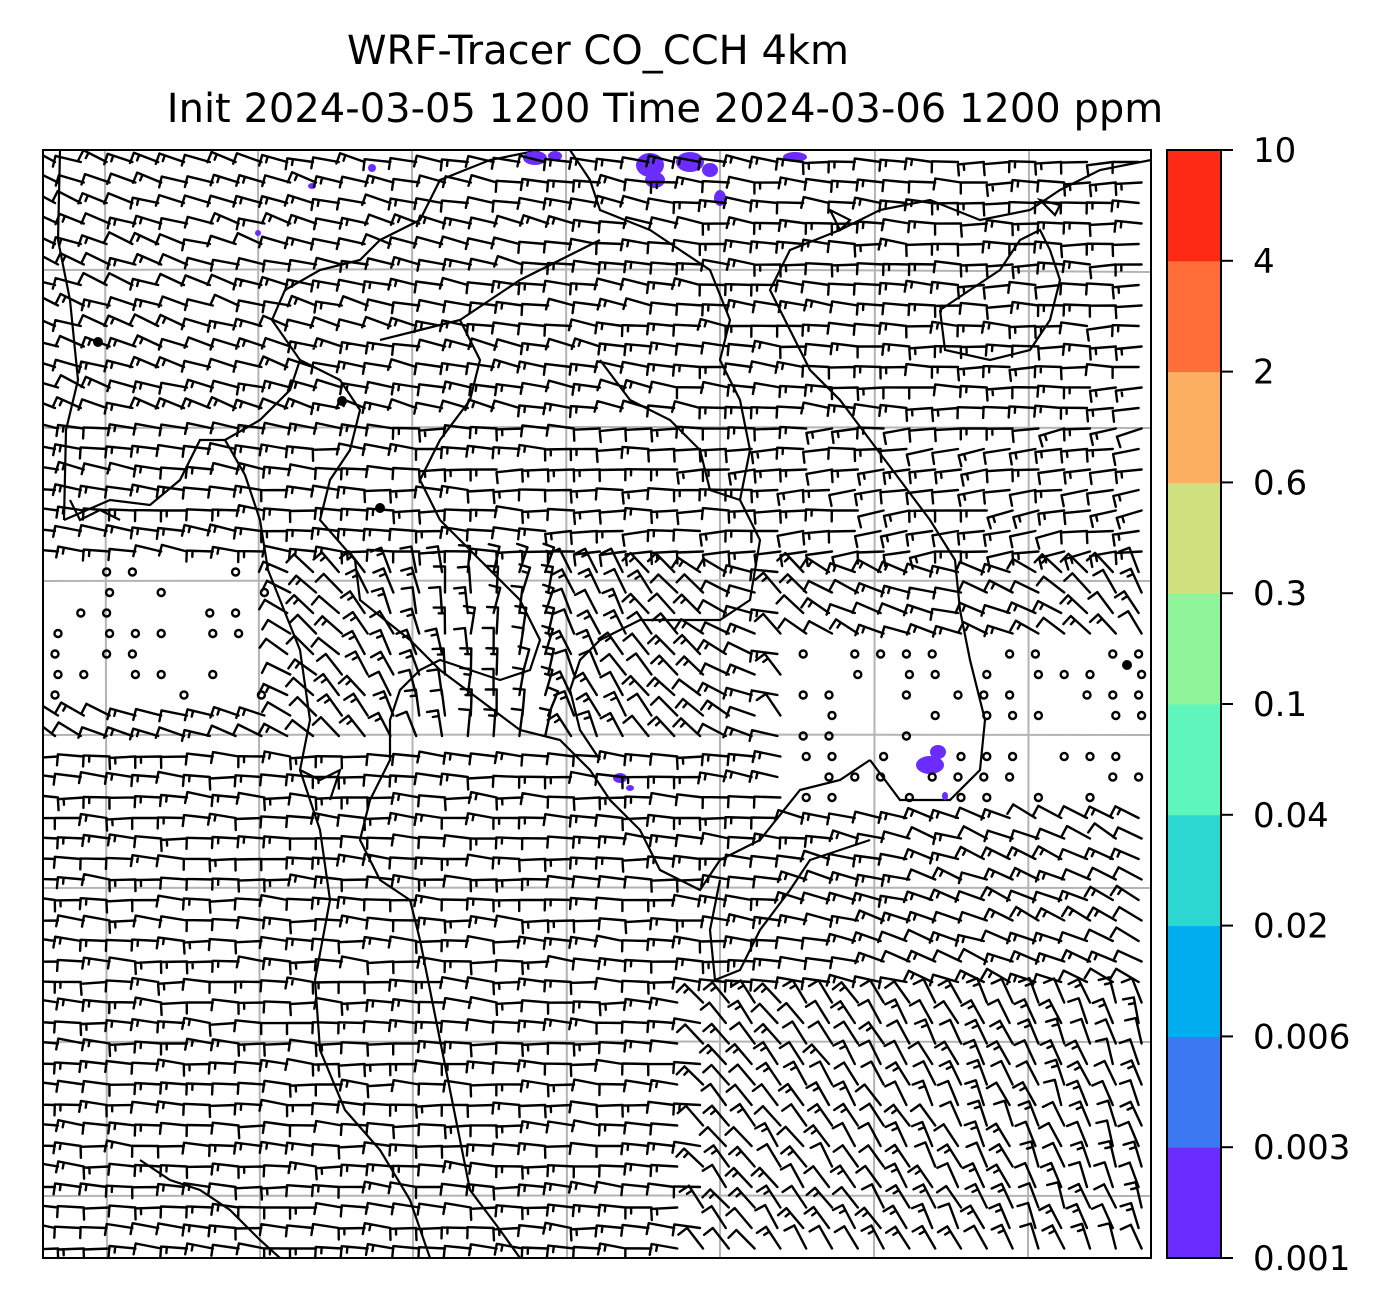 The width and height of the screenshot is (1400, 1313). Describe the element at coordinates (598, 51) in the screenshot. I see `chart-title: WRF-Tracer CO_CCH 4km` at that location.